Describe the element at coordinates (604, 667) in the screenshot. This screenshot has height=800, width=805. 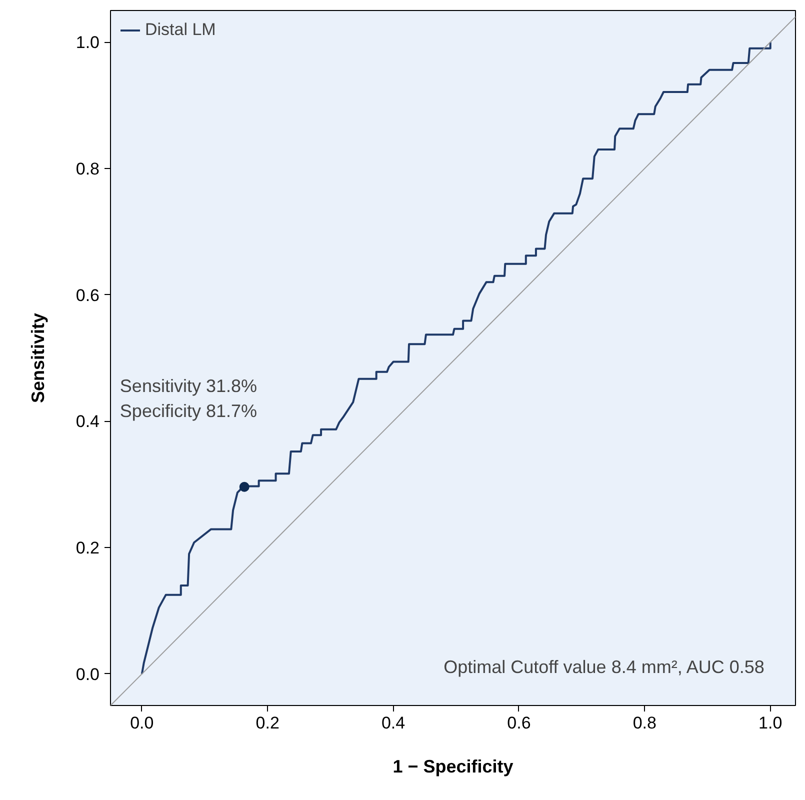
I see `annotation: Optimal Cutoff value 8.4 mm², AUC 0.58` at that location.